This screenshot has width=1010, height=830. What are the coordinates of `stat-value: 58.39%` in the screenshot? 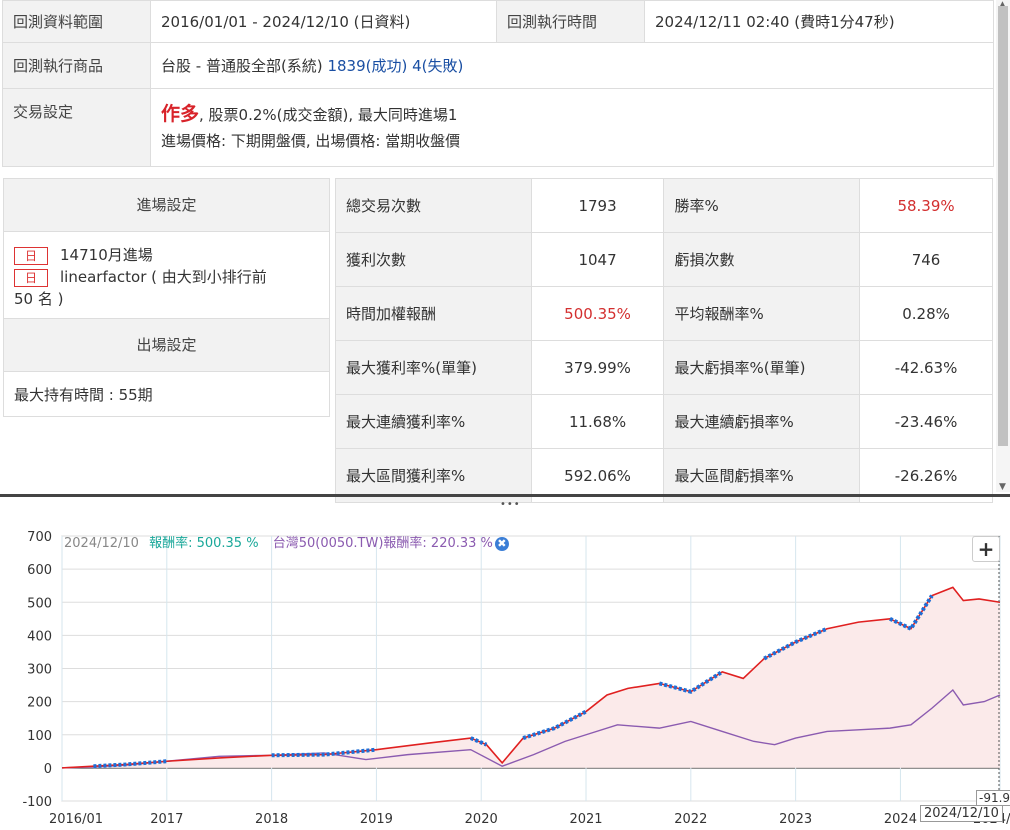 It's located at (926, 205).